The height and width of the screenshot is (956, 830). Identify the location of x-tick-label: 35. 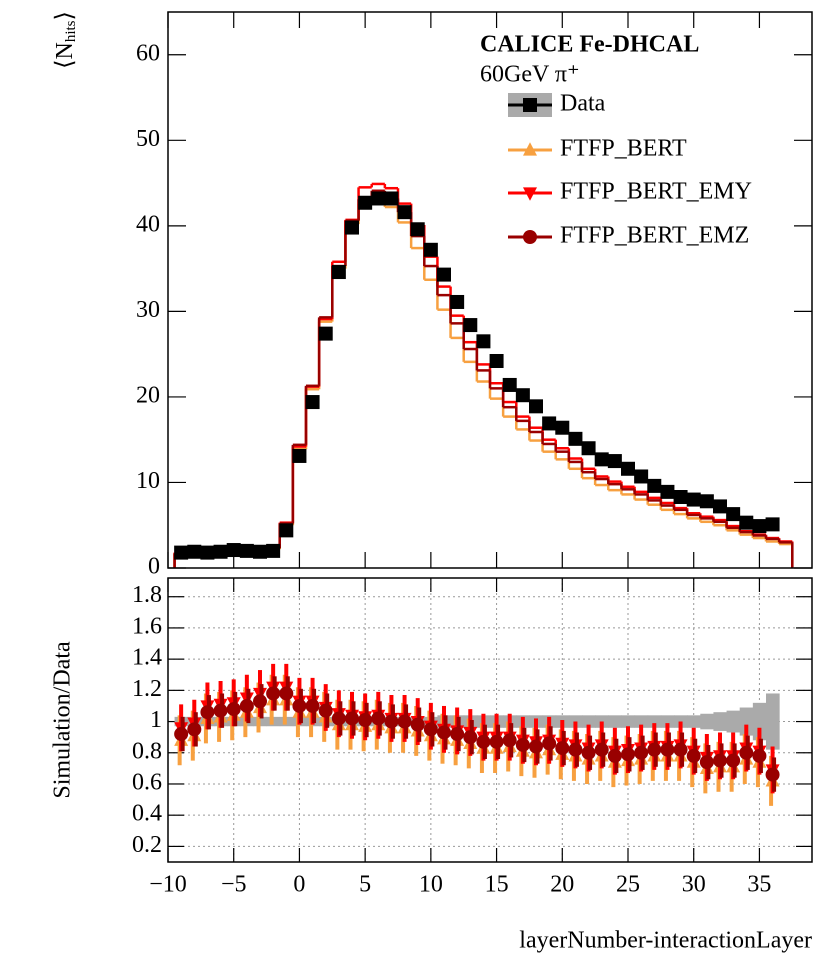
(759, 885).